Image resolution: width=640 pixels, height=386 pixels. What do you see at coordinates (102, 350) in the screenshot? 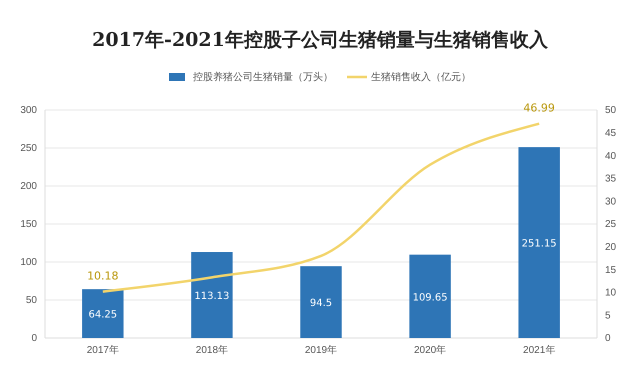
I see `x-tick-label: 2017年` at bounding box center [102, 350].